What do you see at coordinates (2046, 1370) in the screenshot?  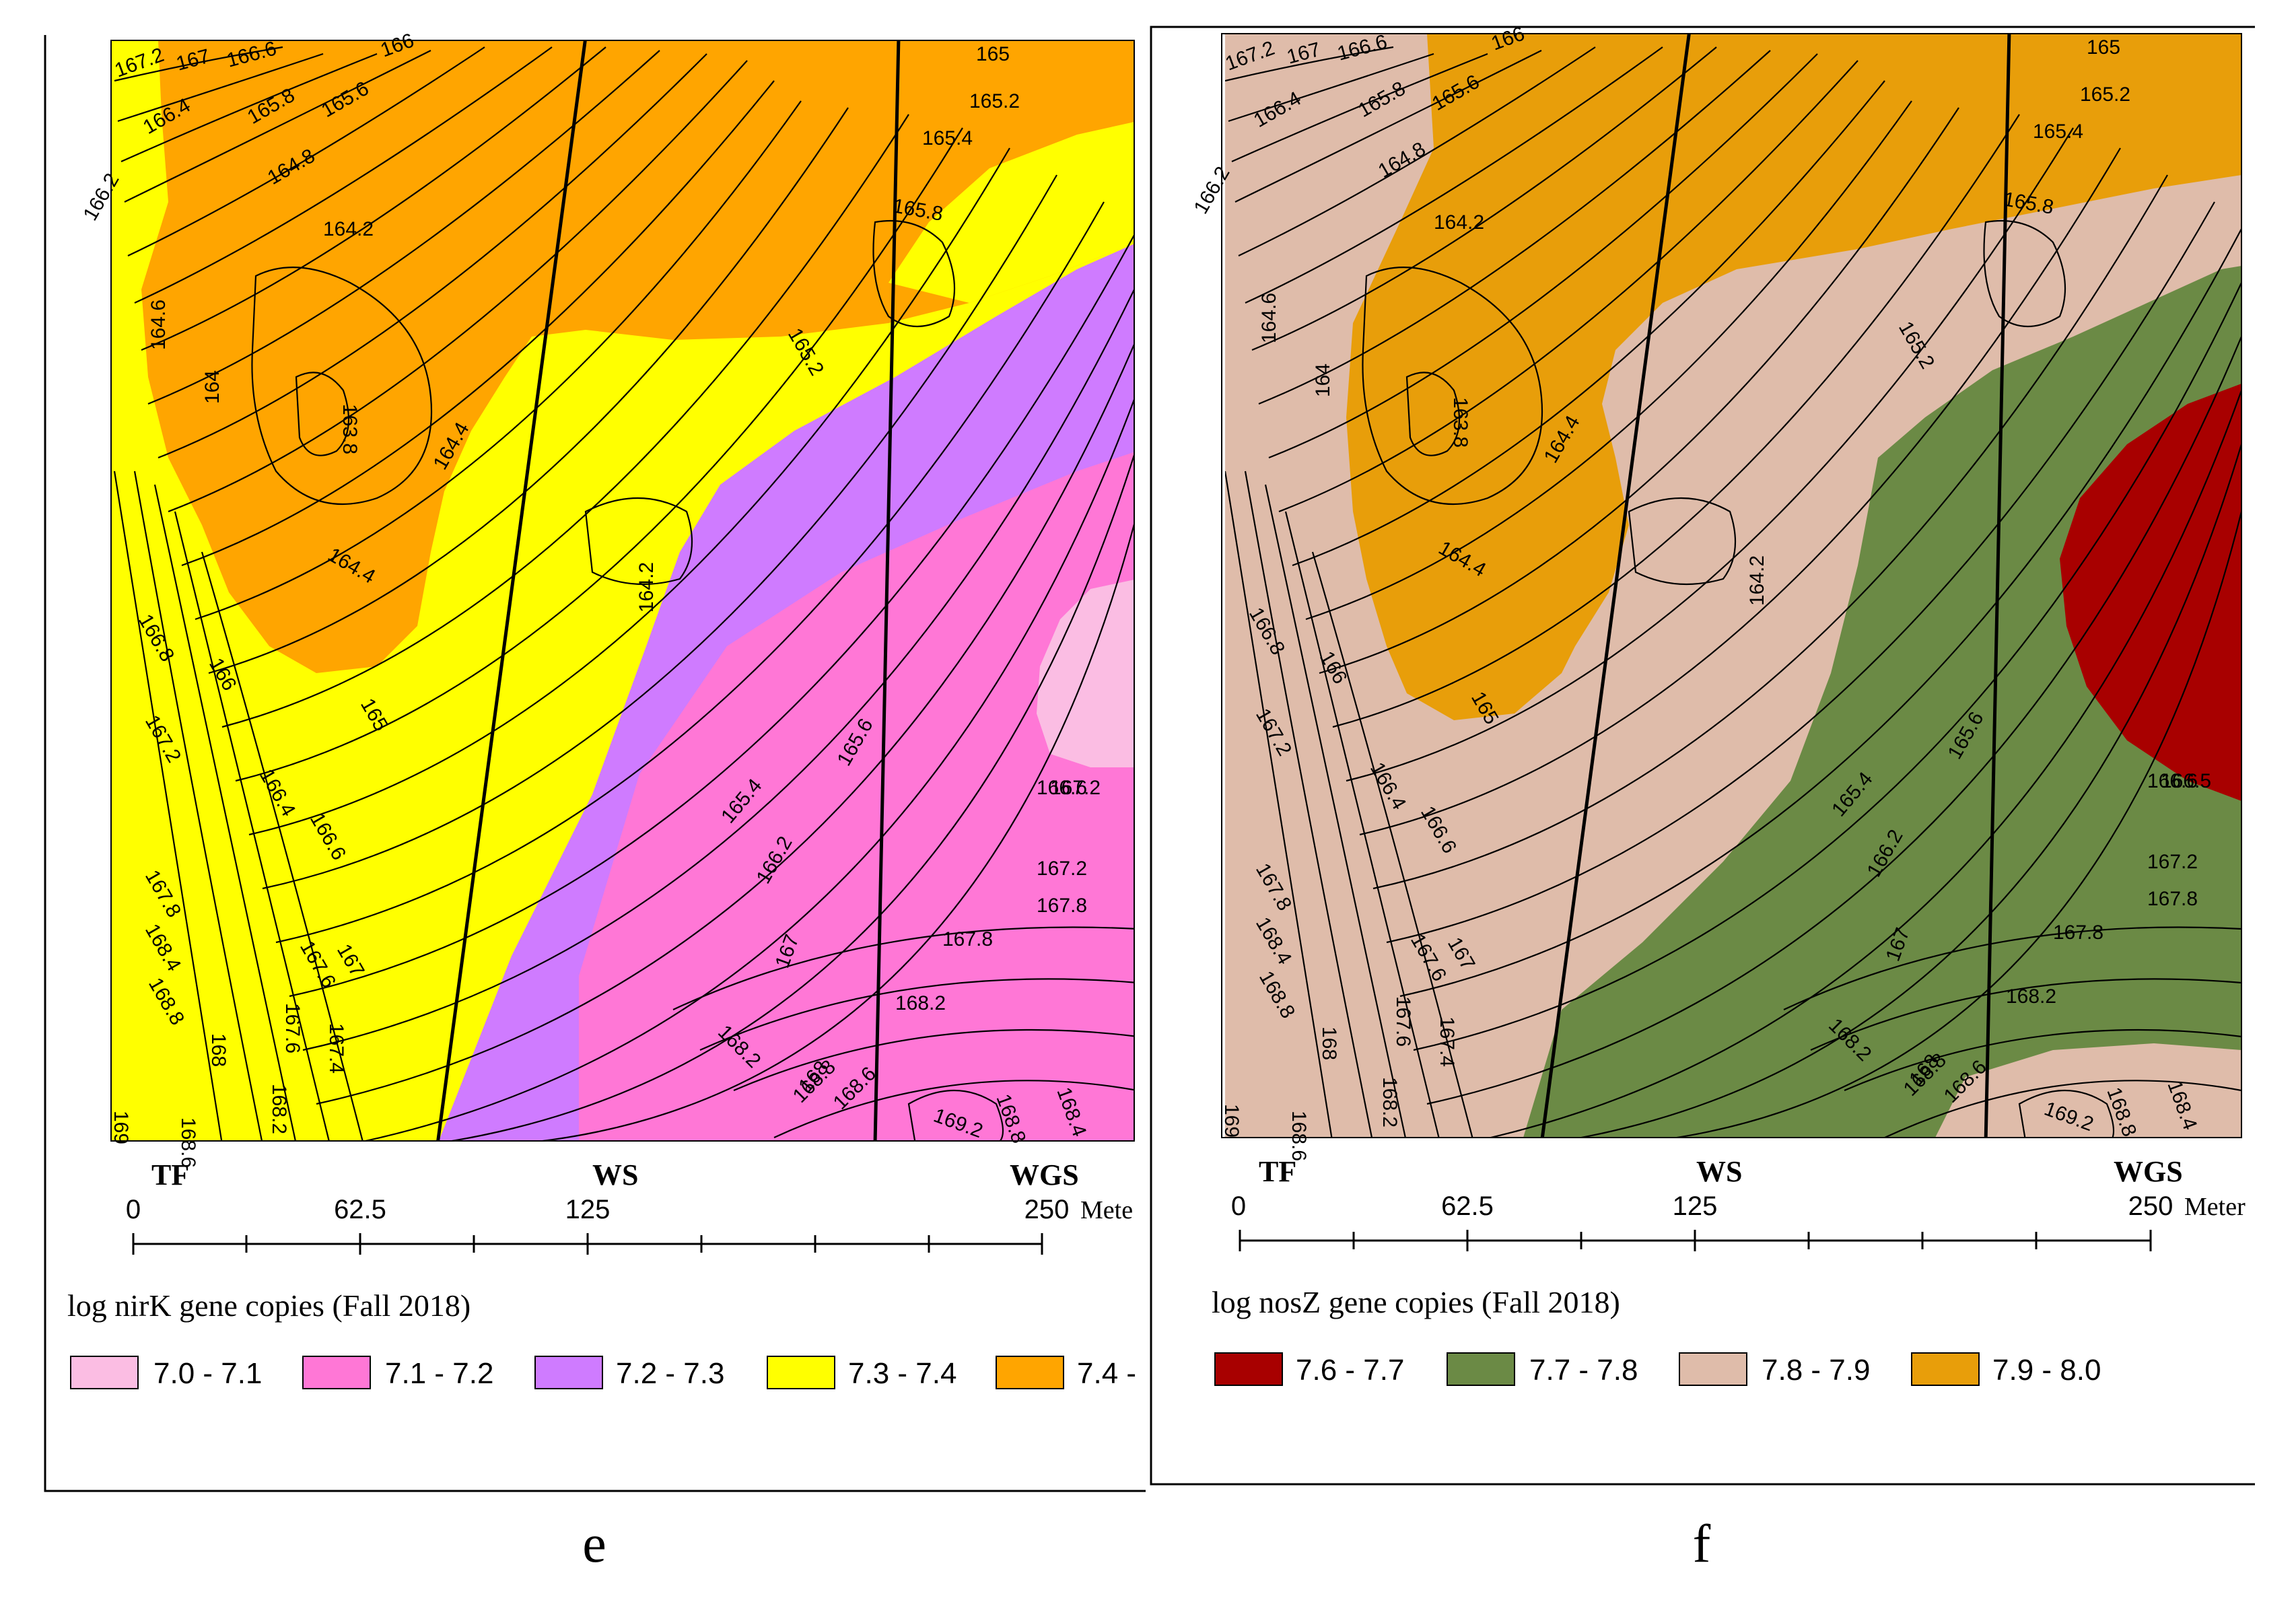 I see `legend-label-7.9-8.0: 7.9 - 8.0` at bounding box center [2046, 1370].